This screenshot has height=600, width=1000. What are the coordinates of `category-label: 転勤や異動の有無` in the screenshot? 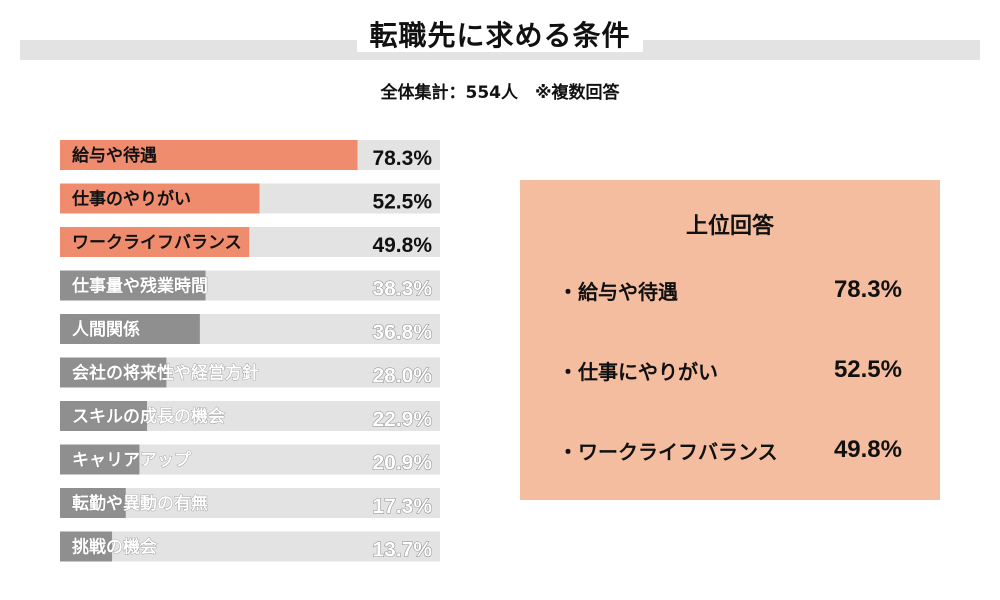 It's located at (140, 503).